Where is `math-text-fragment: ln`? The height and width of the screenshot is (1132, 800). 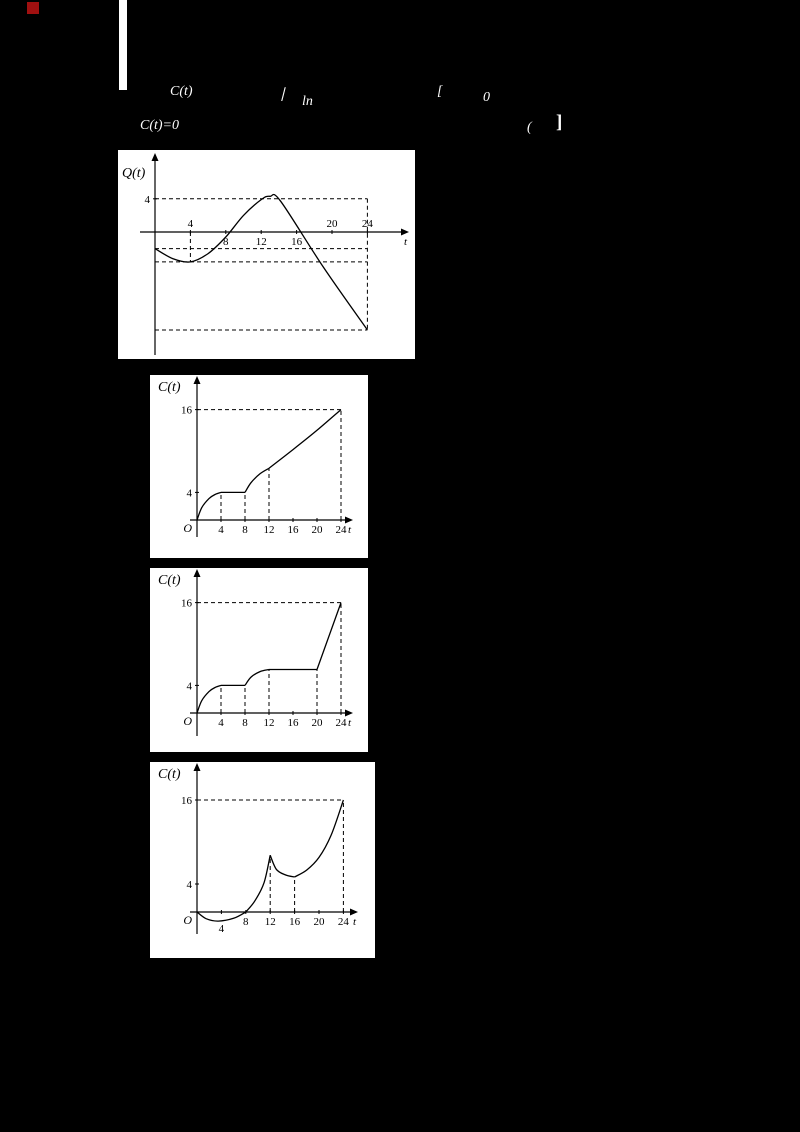 math-text-fragment: ln is located at coordinates (307, 101).